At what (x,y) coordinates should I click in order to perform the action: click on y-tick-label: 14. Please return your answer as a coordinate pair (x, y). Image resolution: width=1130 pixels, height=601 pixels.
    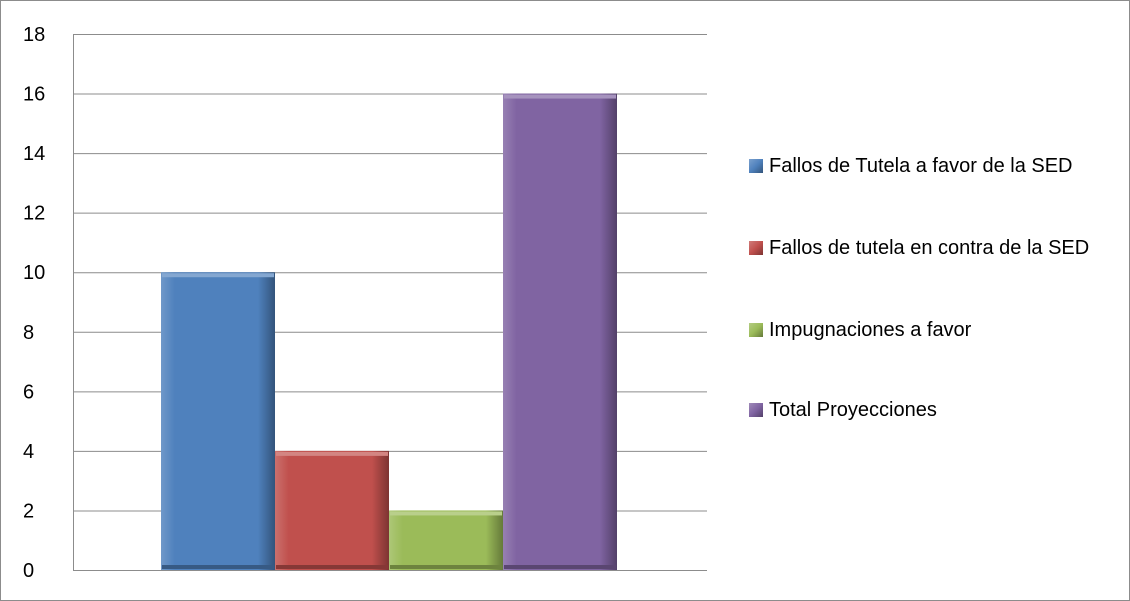
    Looking at the image, I should click on (34, 154).